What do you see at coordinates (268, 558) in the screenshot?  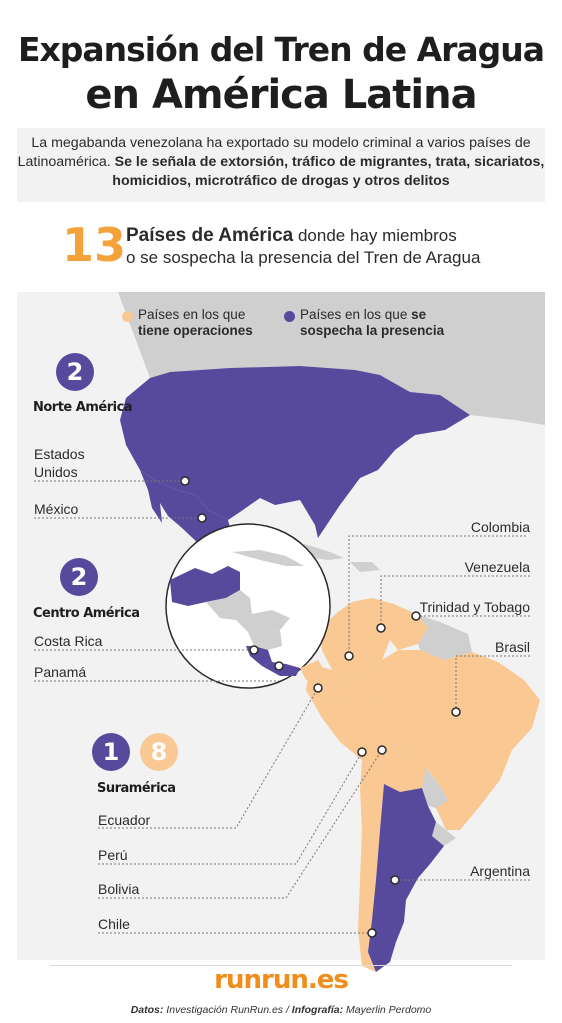 I see `zoom-cuba-shape` at bounding box center [268, 558].